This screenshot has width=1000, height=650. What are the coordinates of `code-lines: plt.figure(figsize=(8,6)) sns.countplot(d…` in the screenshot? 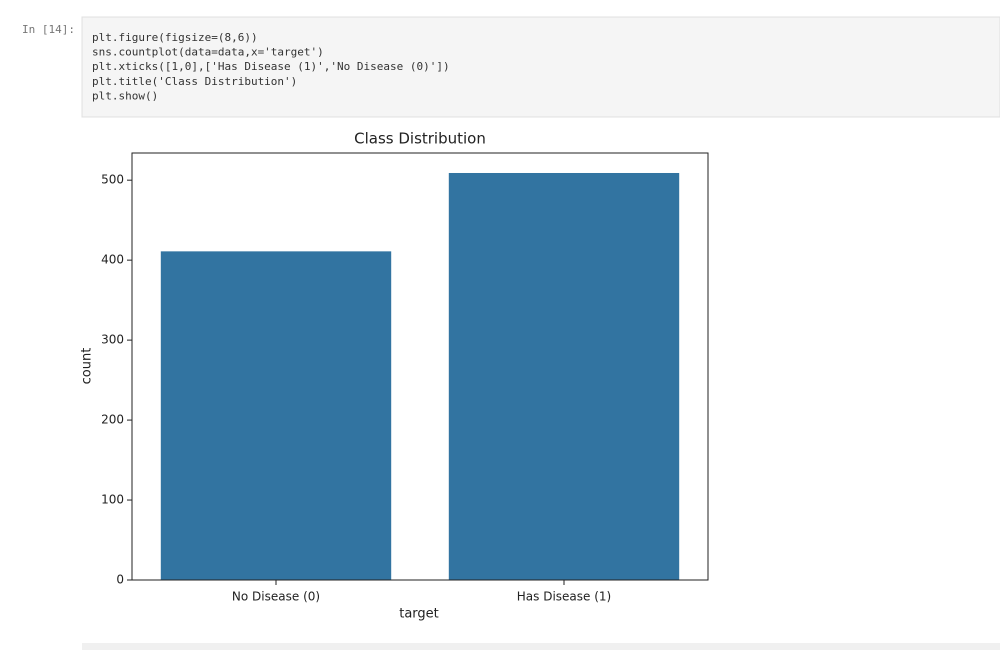 It's located at (271, 66).